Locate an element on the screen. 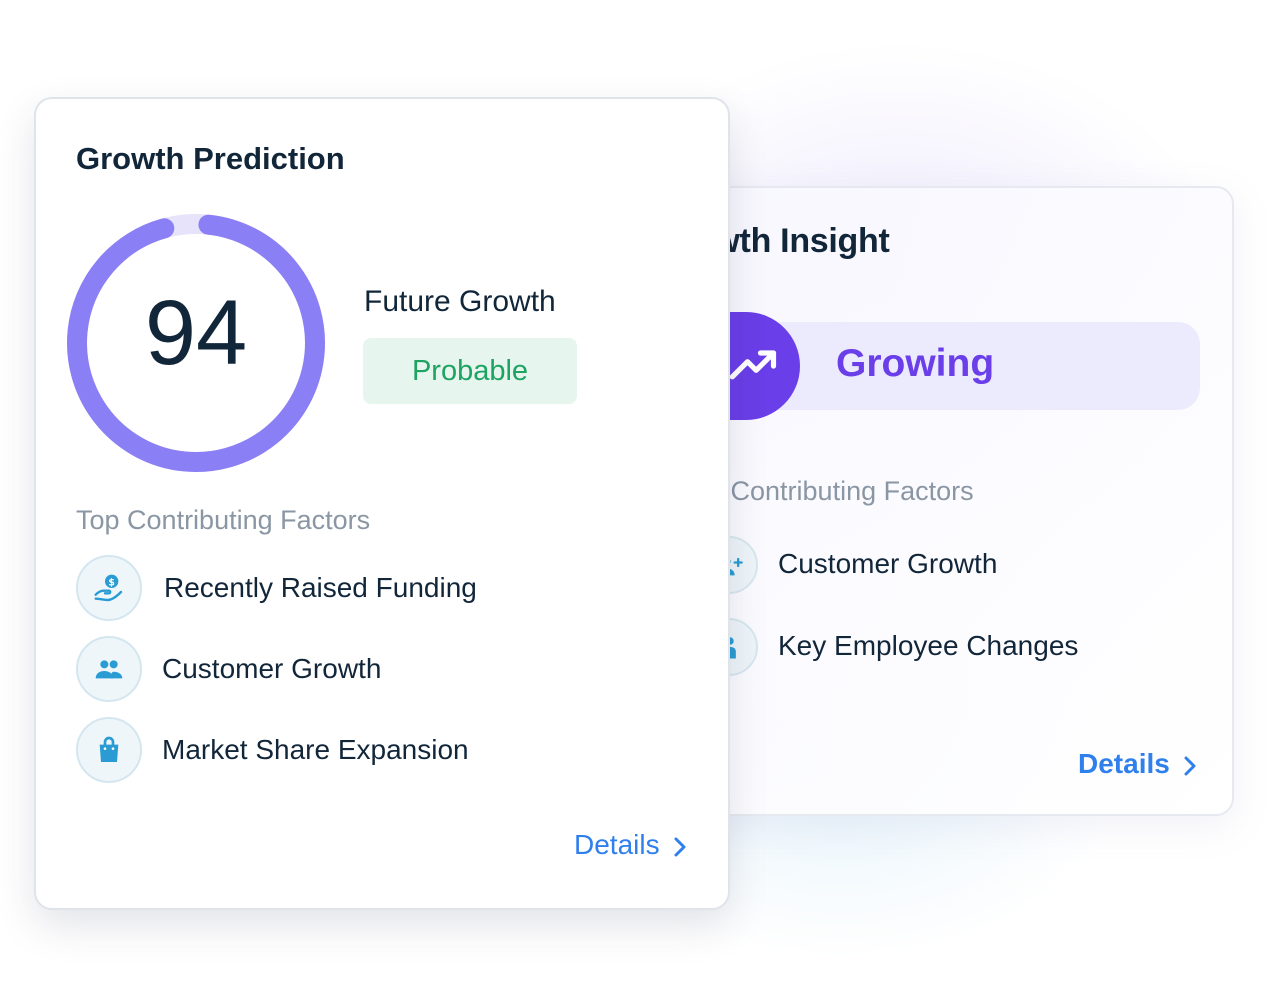  factor-label: Recently Raised Funding is located at coordinates (320, 587).